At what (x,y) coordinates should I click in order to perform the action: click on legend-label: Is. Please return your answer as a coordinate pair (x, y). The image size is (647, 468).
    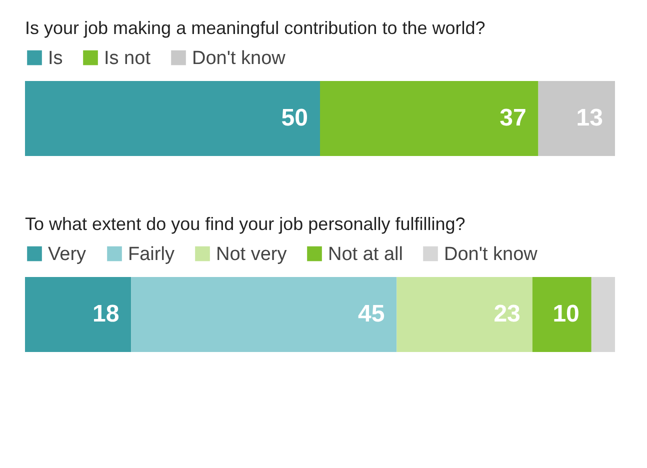
    Looking at the image, I should click on (55, 58).